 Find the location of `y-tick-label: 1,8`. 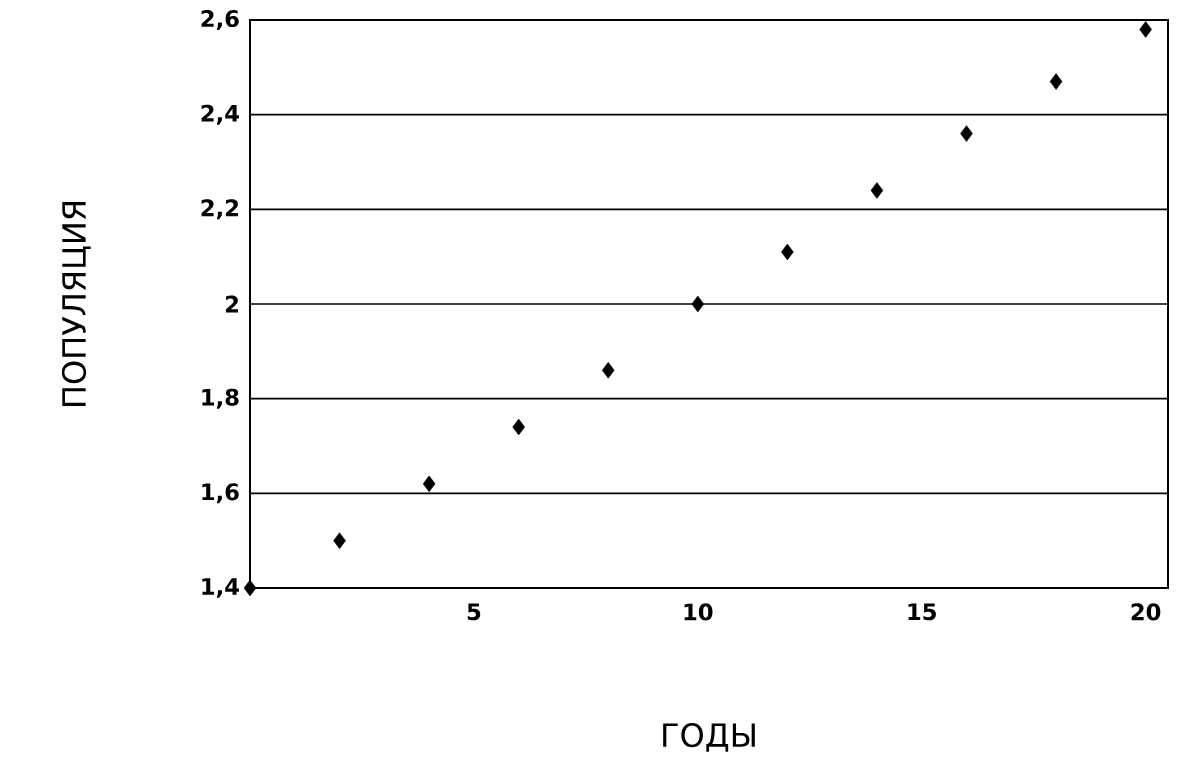

y-tick-label: 1,8 is located at coordinates (220, 398).